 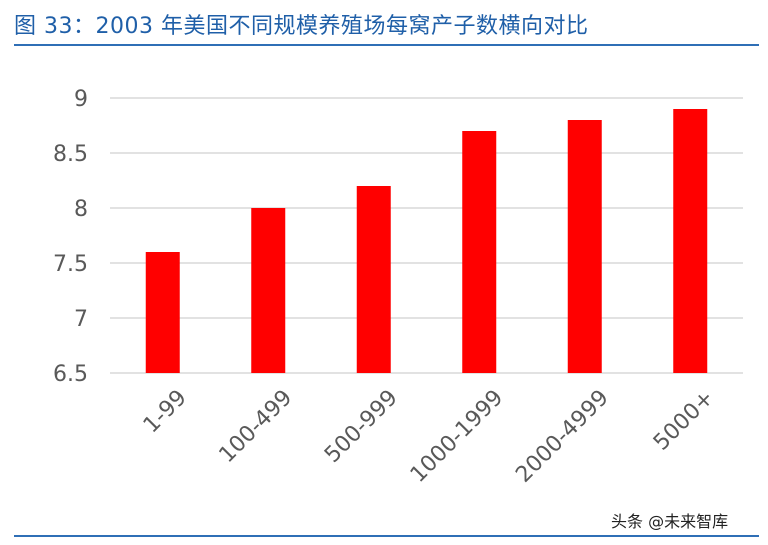 I want to click on y-tick-label: 9, so click(x=81, y=99).